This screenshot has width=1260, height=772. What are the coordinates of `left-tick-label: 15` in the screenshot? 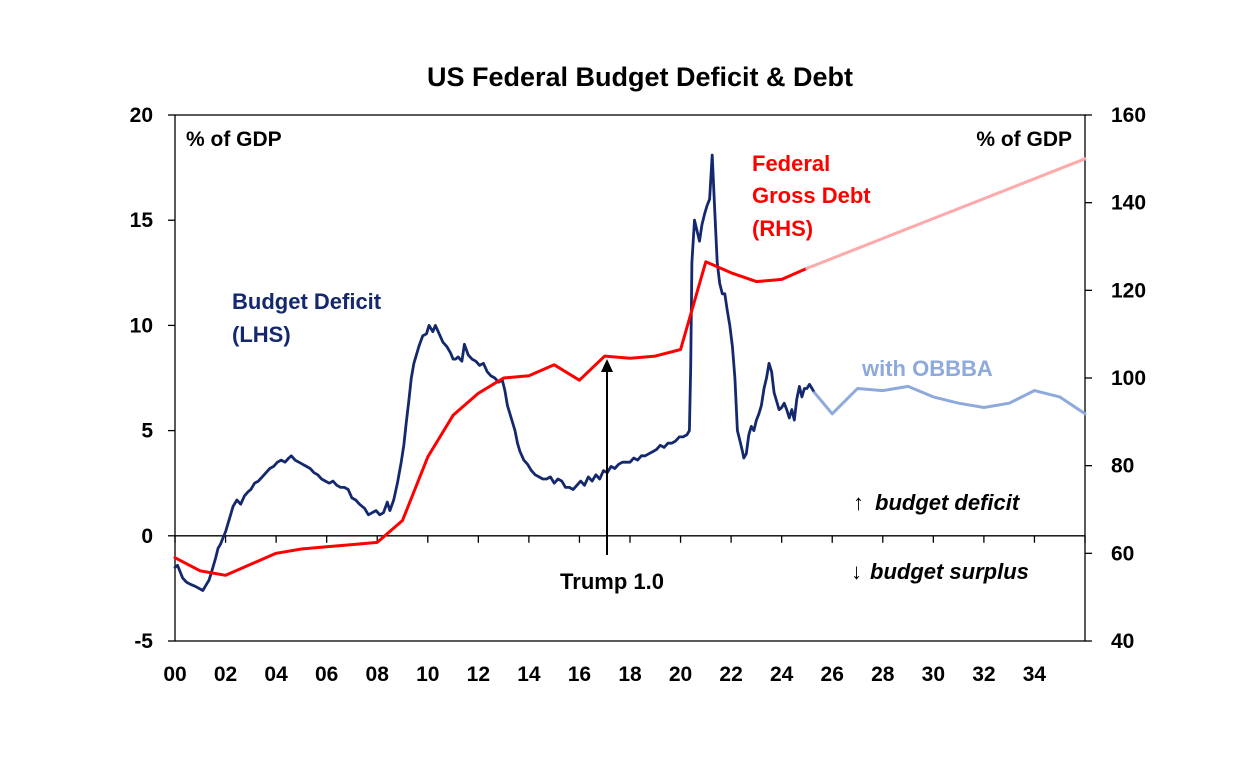 It's located at (142, 220).